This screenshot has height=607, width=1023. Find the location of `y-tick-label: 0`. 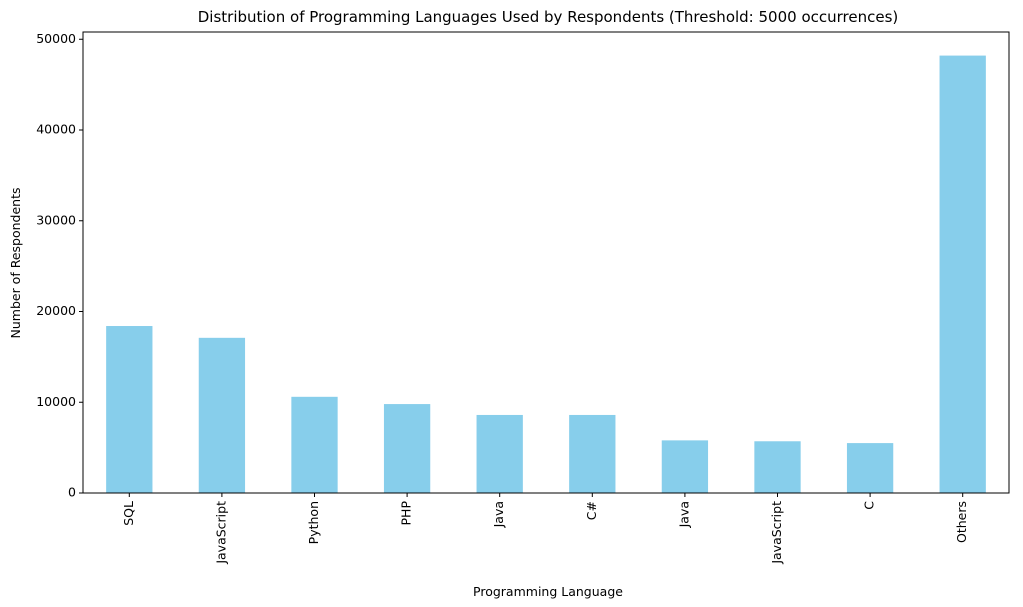

y-tick-label: 0 is located at coordinates (72, 492).